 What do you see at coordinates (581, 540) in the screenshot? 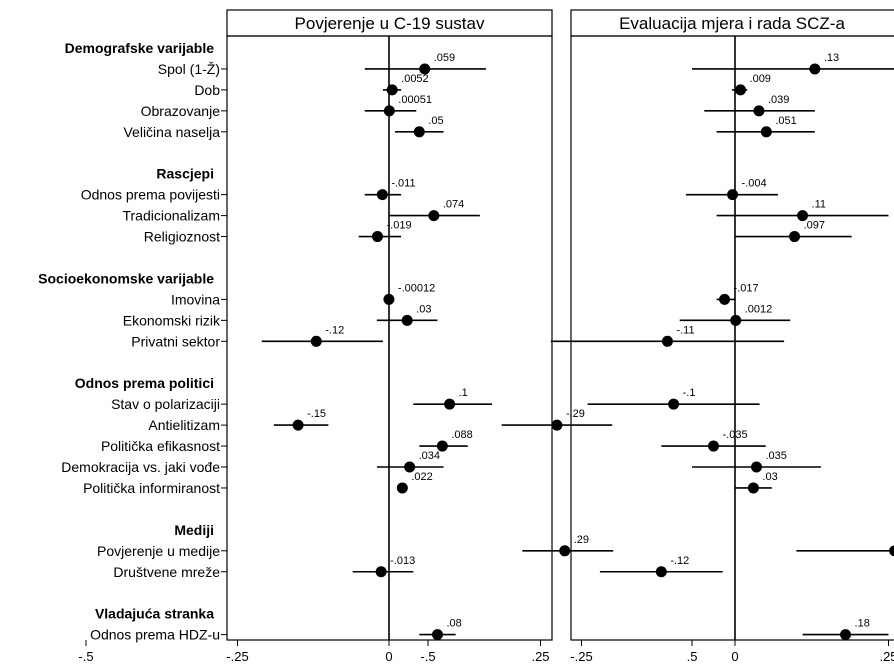
I see `coefficient-value-label: .29` at bounding box center [581, 540].